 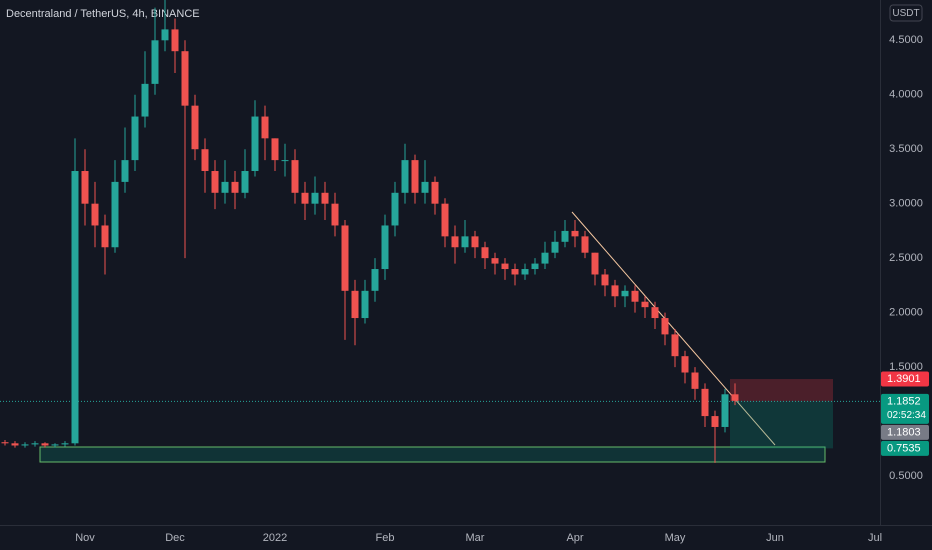 What do you see at coordinates (385, 538) in the screenshot?
I see `x-tick-label: Feb` at bounding box center [385, 538].